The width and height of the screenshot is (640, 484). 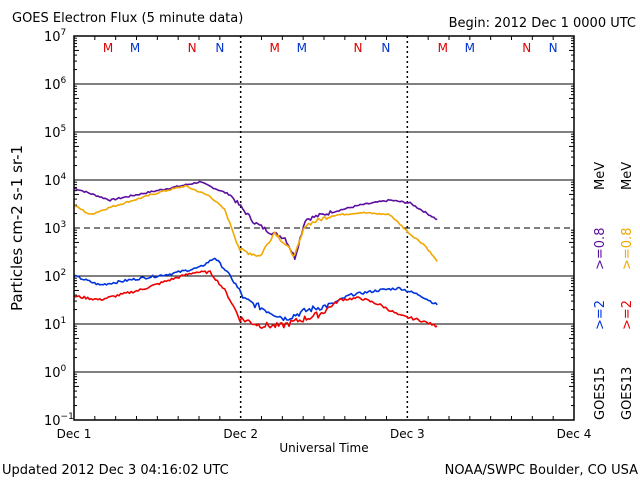 What do you see at coordinates (627, 249) in the screenshot?
I see `legend-goes13-08: >=0.8` at bounding box center [627, 249].